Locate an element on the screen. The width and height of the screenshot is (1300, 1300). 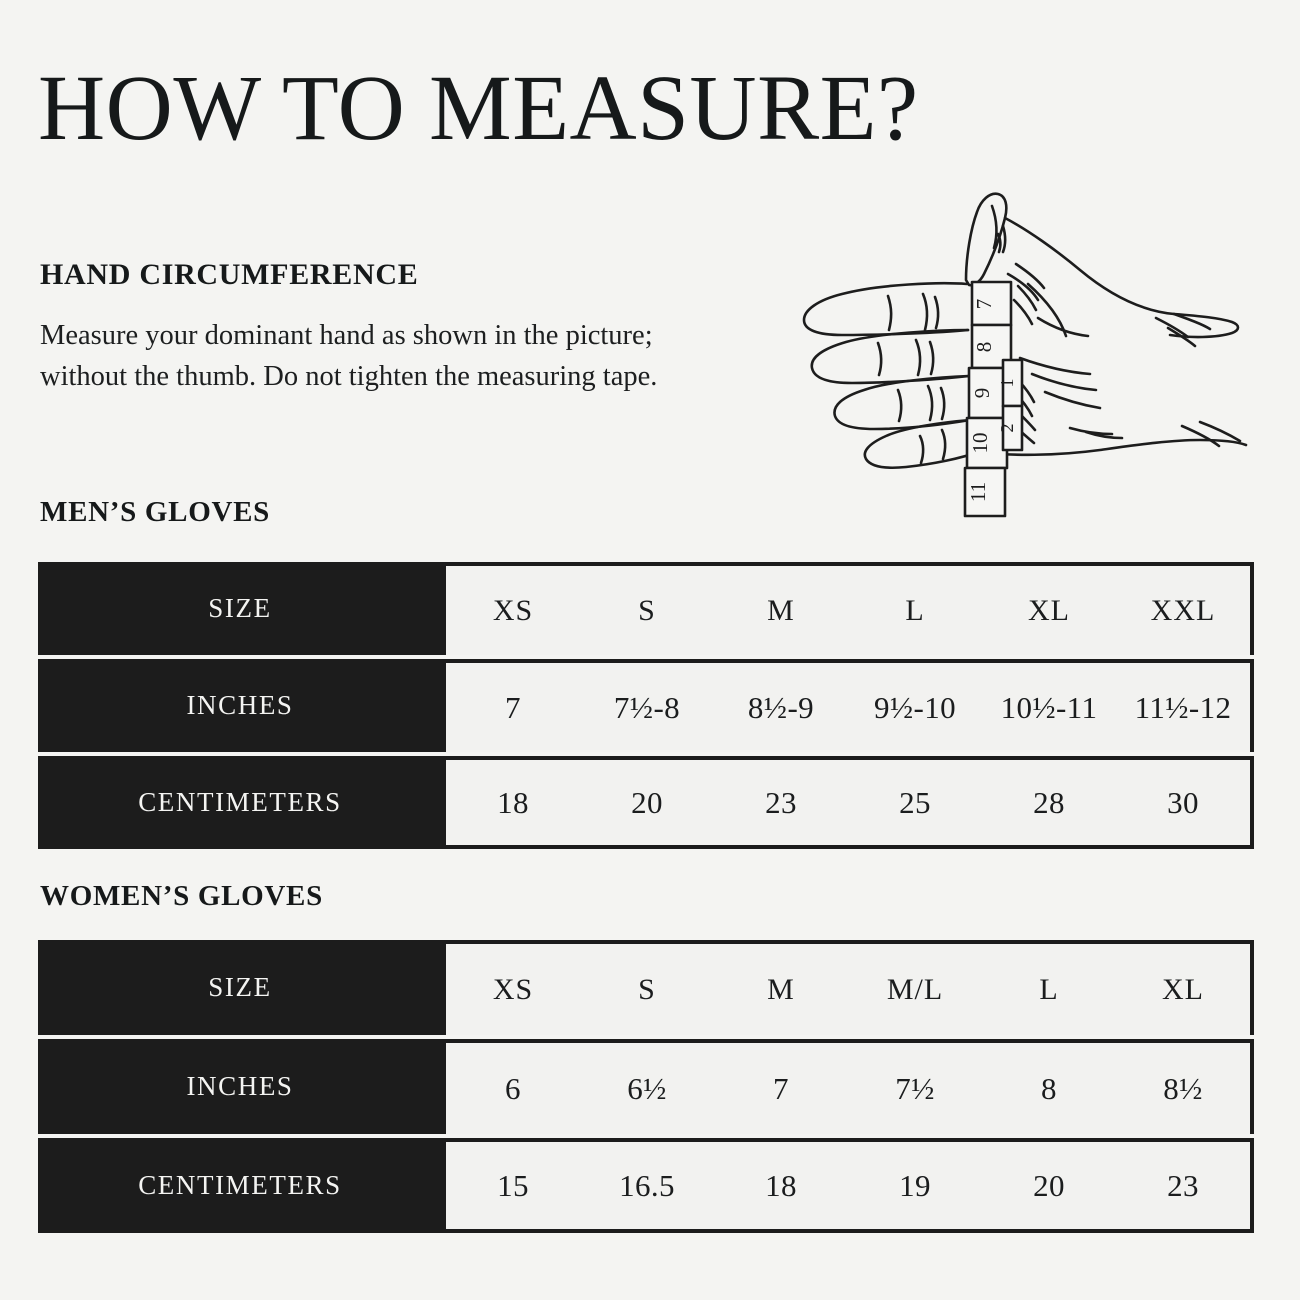
table-row: CENTIMETERS 15 16.5 18 19 20 23 is located at coordinates (646, 1185).